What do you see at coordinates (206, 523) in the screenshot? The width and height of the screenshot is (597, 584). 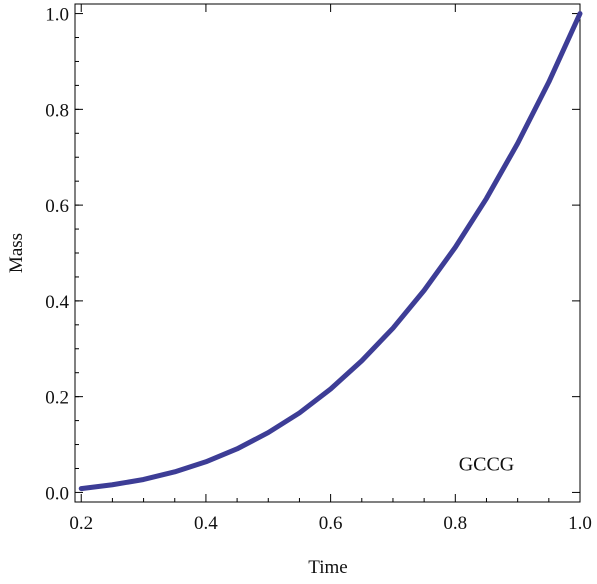 I see `x-tick-label: 0.4` at bounding box center [206, 523].